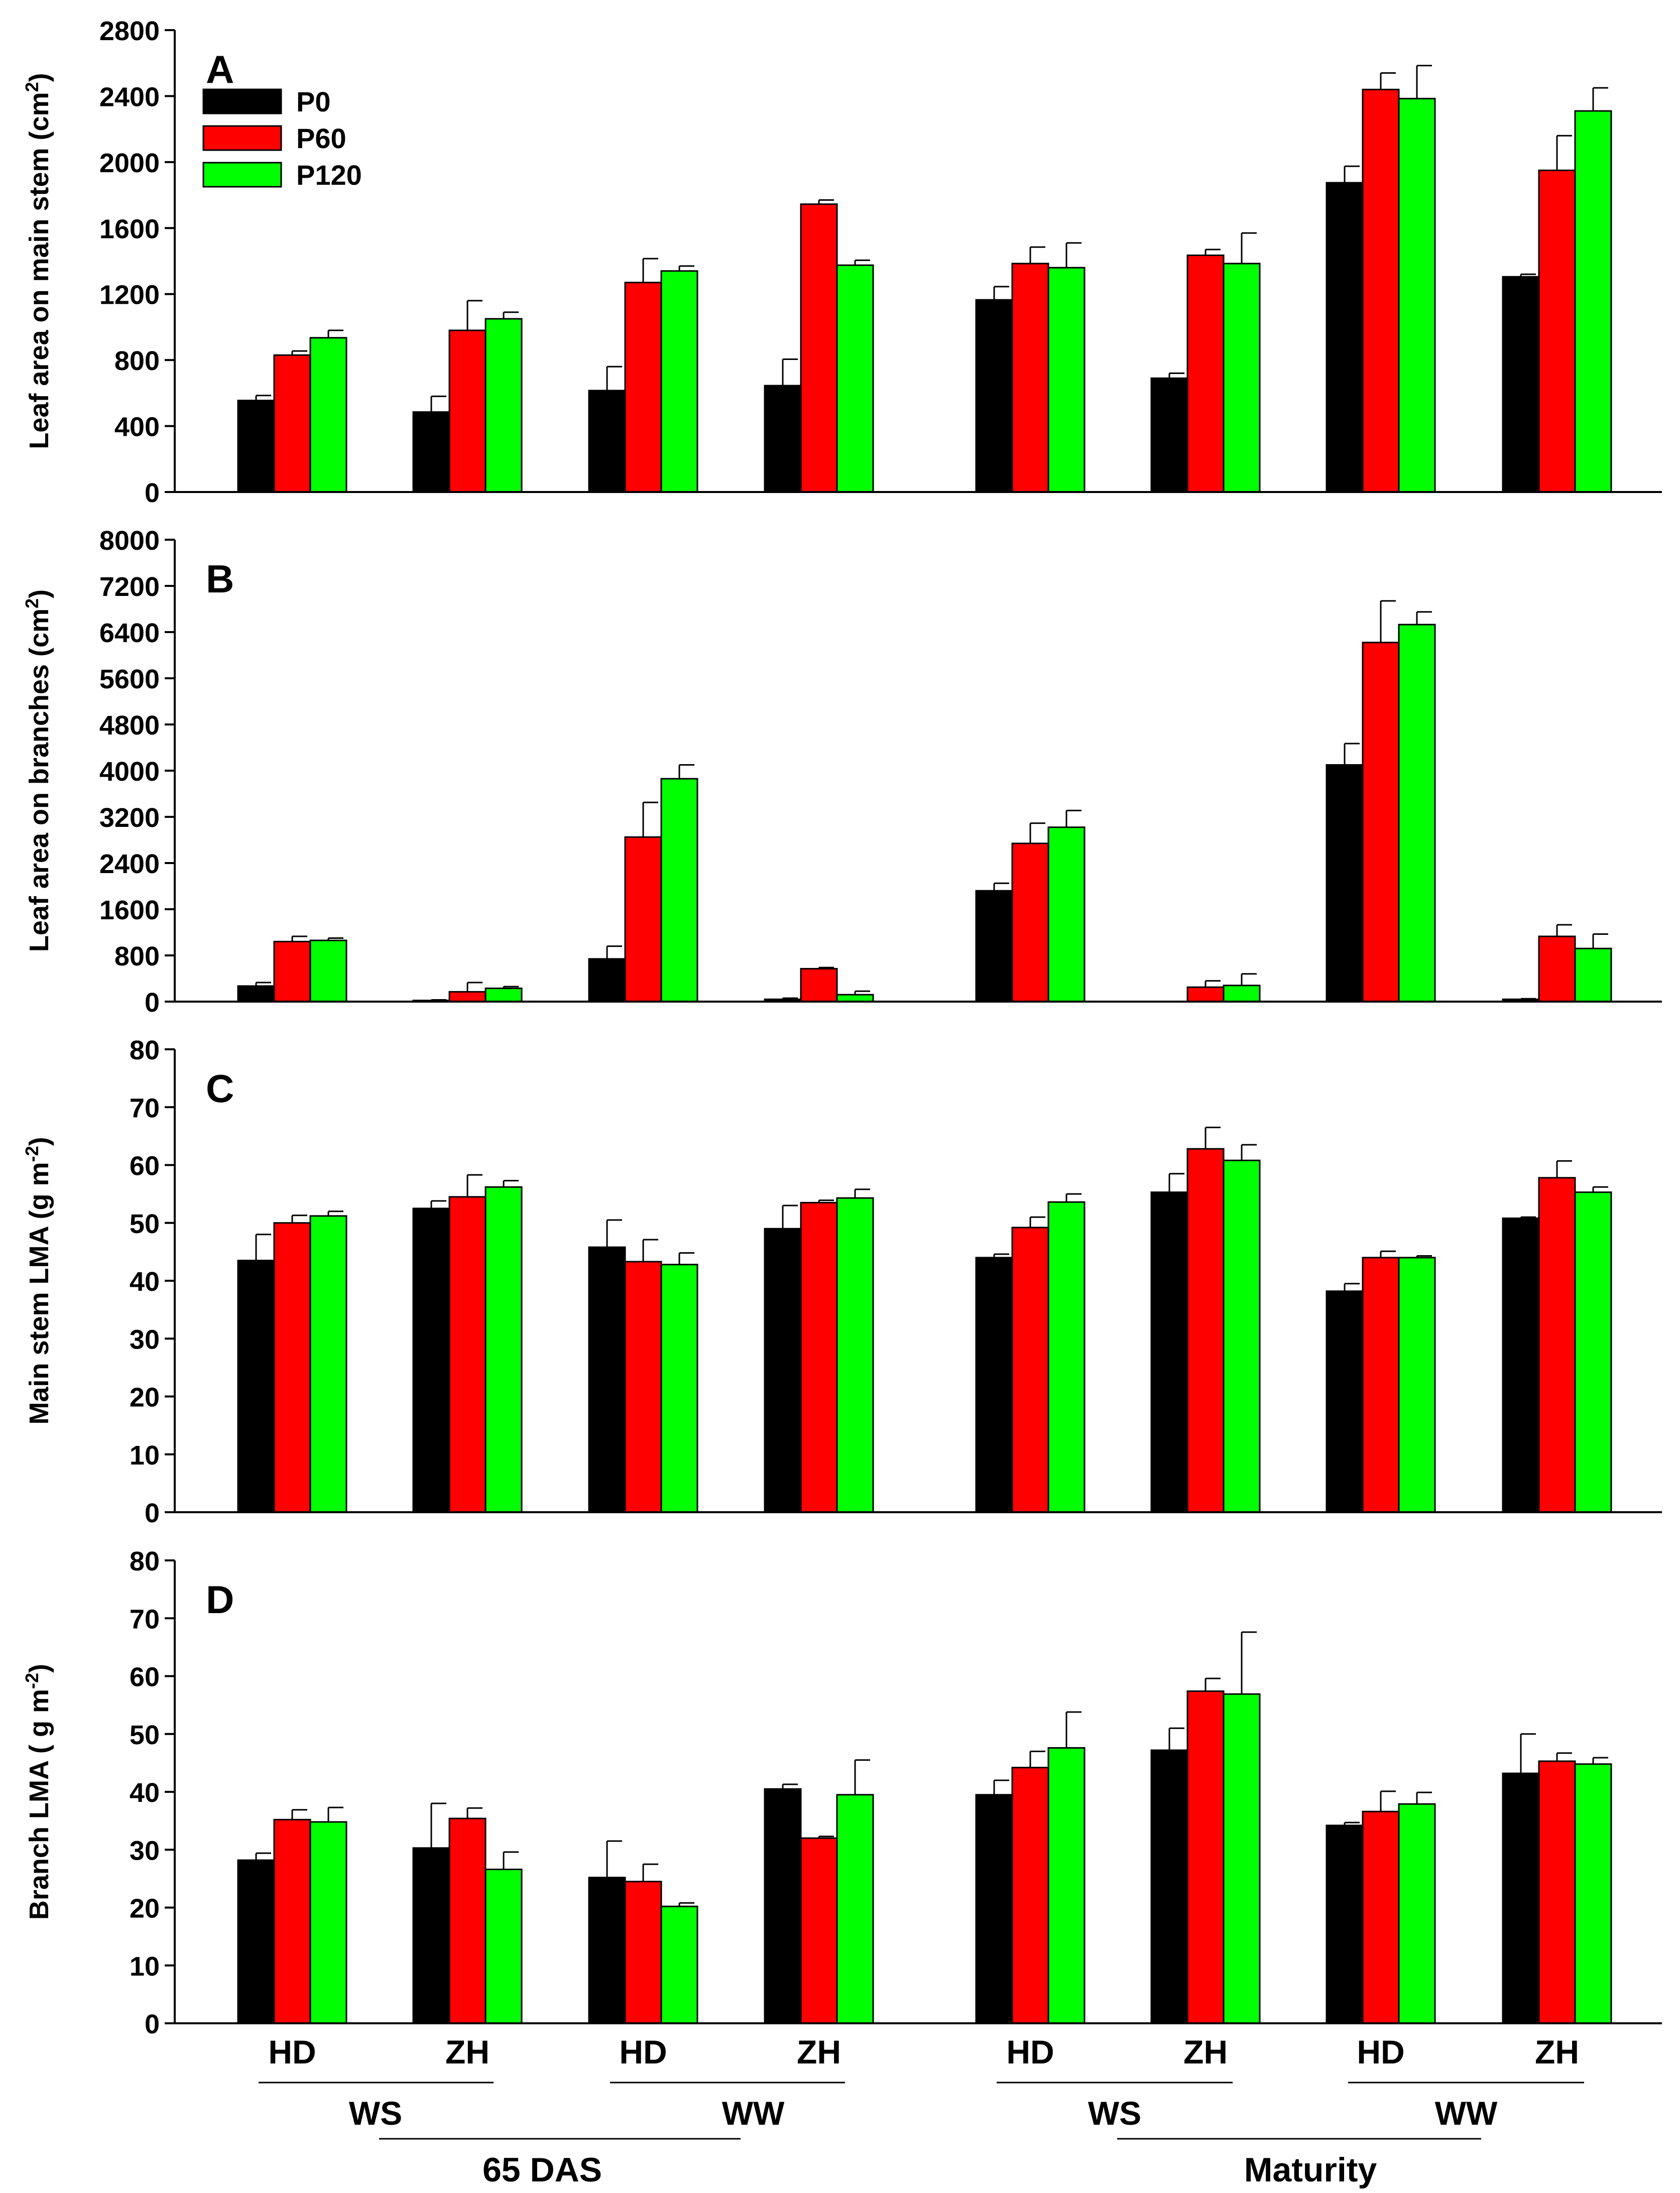 Image resolution: width=1680 pixels, height=2193 pixels. What do you see at coordinates (242, 101) in the screenshot?
I see `legend-swatch-p0` at bounding box center [242, 101].